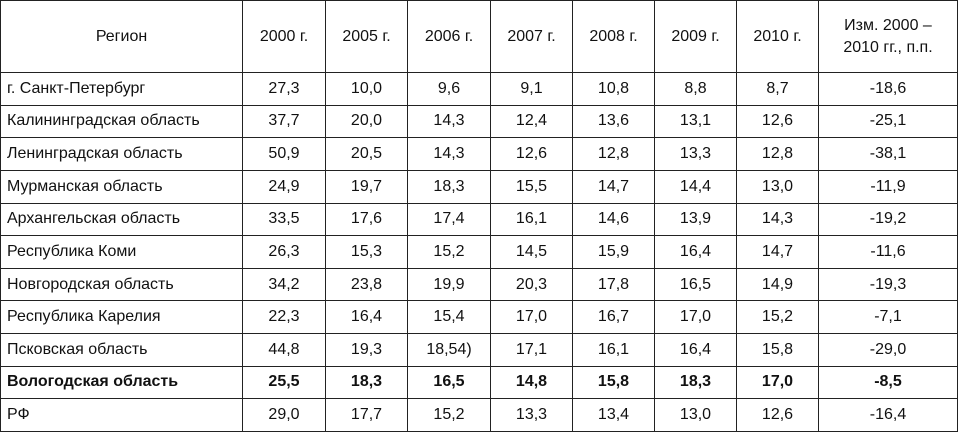 The image size is (958, 433). Describe the element at coordinates (531, 382) in the screenshot. I see `value-cell: 14,8` at that location.